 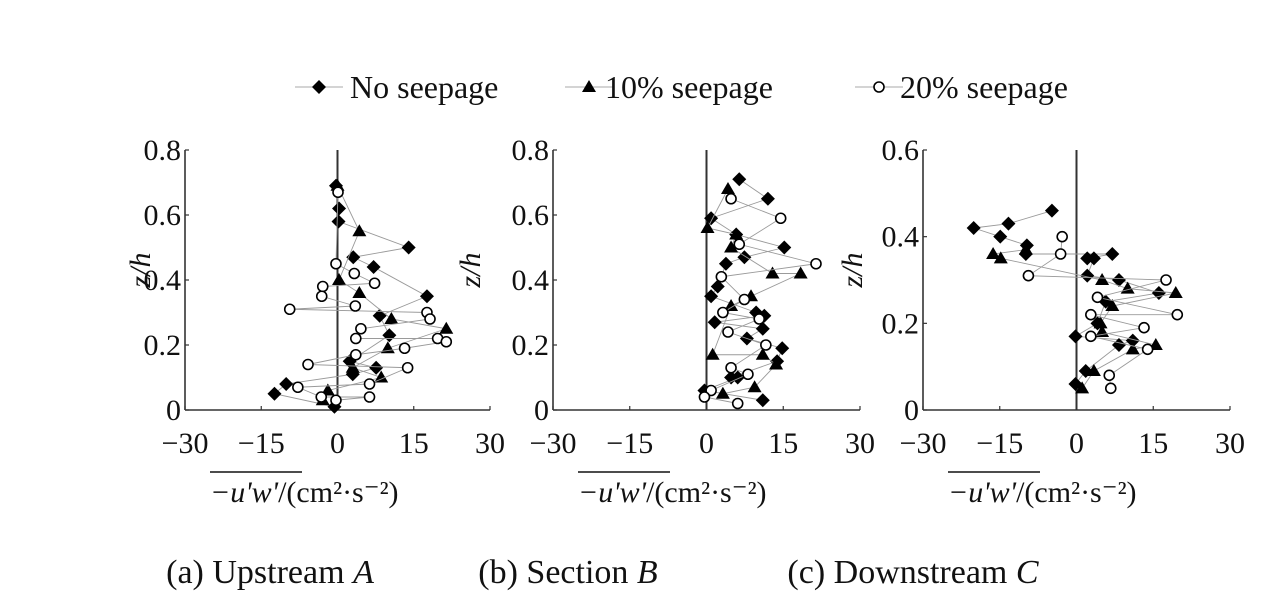 I want to click on panel-caption: (a) Upstream A, so click(x=270, y=572).